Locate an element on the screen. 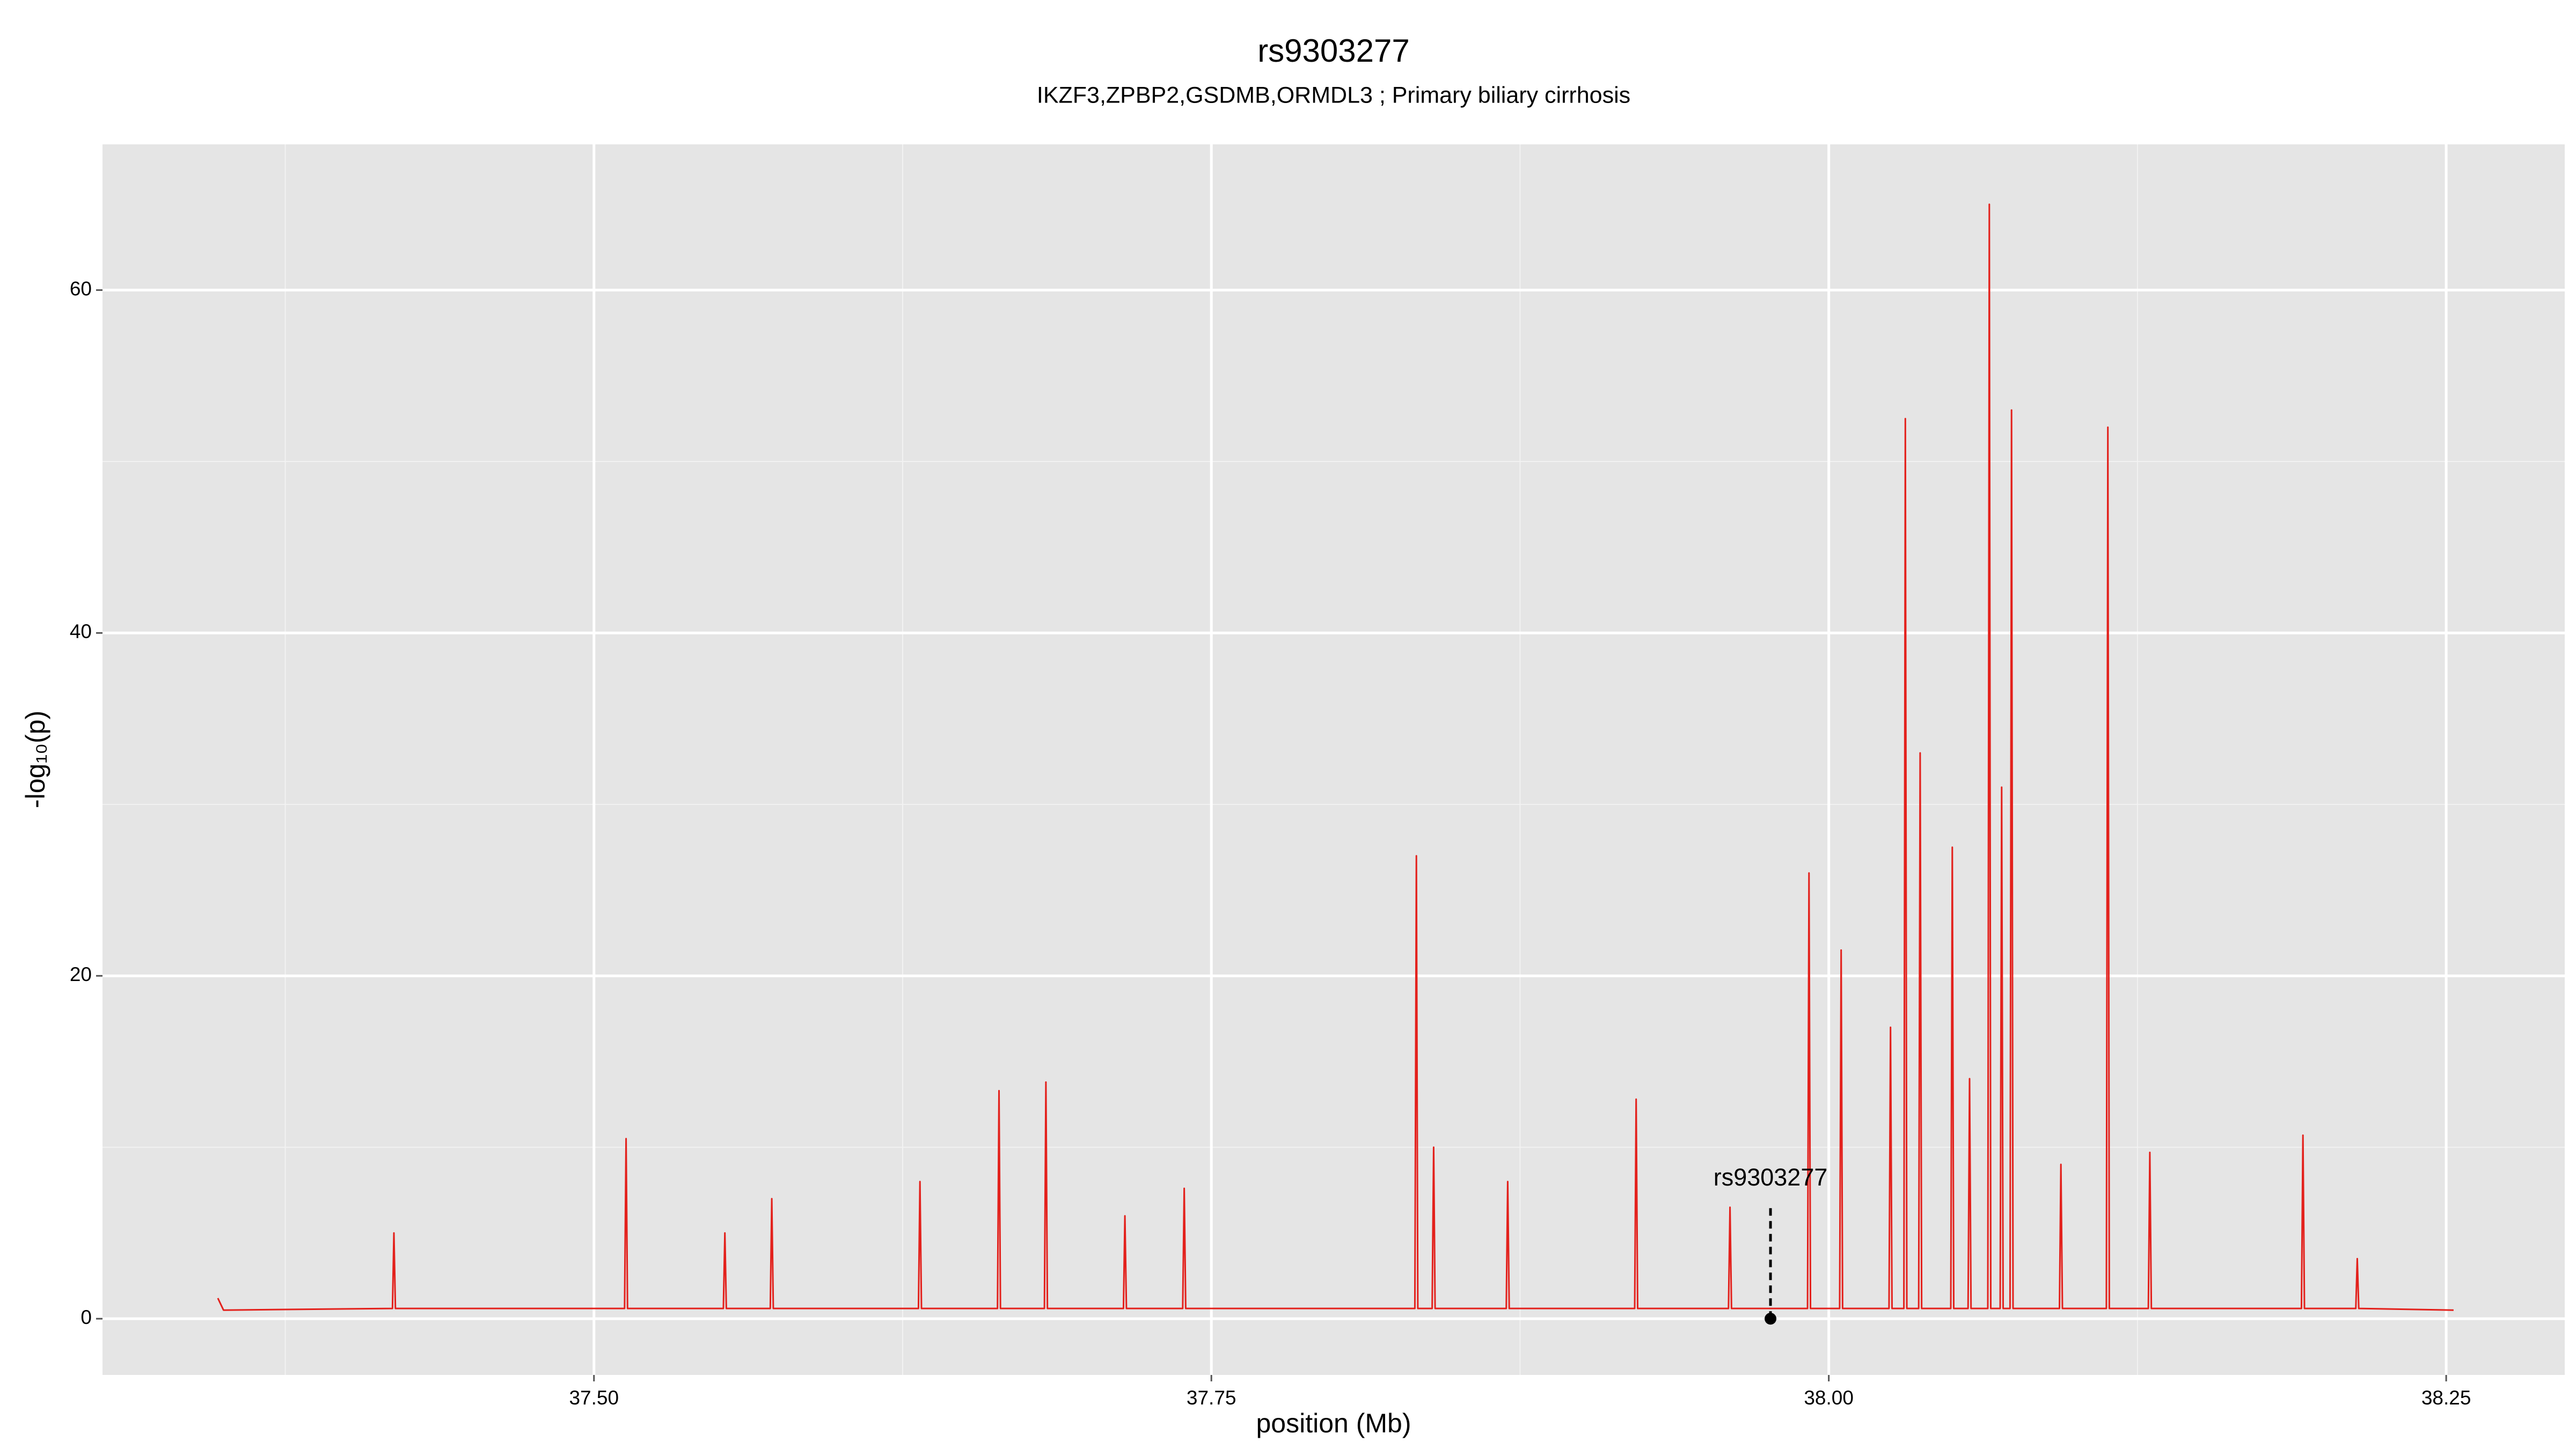 The image size is (2576, 1449). y-tick-label: 0 is located at coordinates (86, 1317).